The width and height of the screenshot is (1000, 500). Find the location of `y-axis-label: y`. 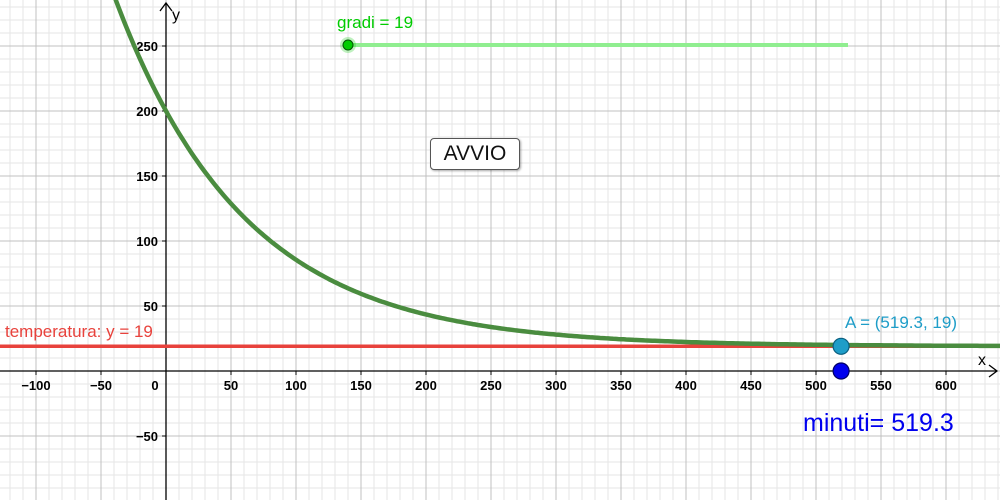

y-axis-label: y is located at coordinates (176, 15).